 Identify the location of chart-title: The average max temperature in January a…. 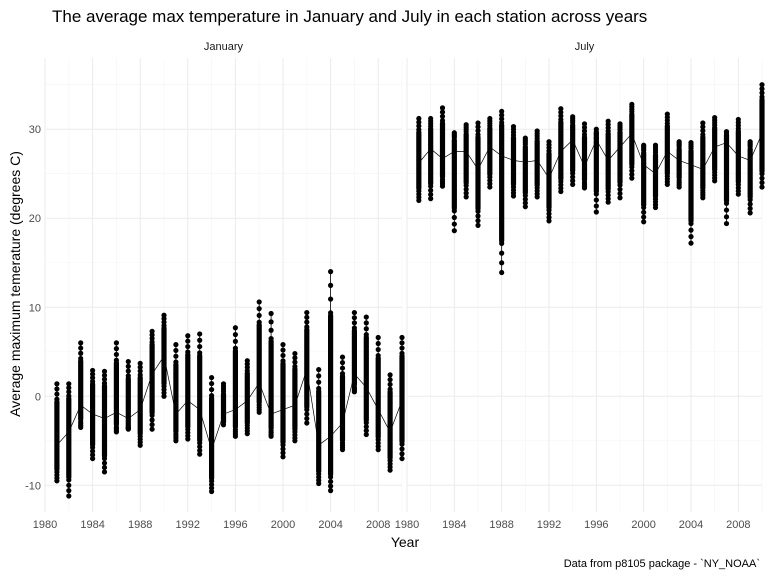
(349, 16).